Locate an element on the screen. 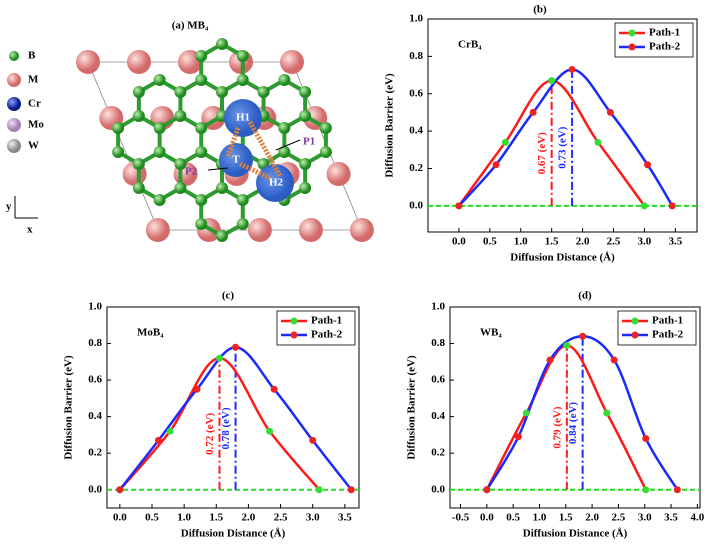 The image size is (709, 550). pointer is located at coordinates (288, 145).